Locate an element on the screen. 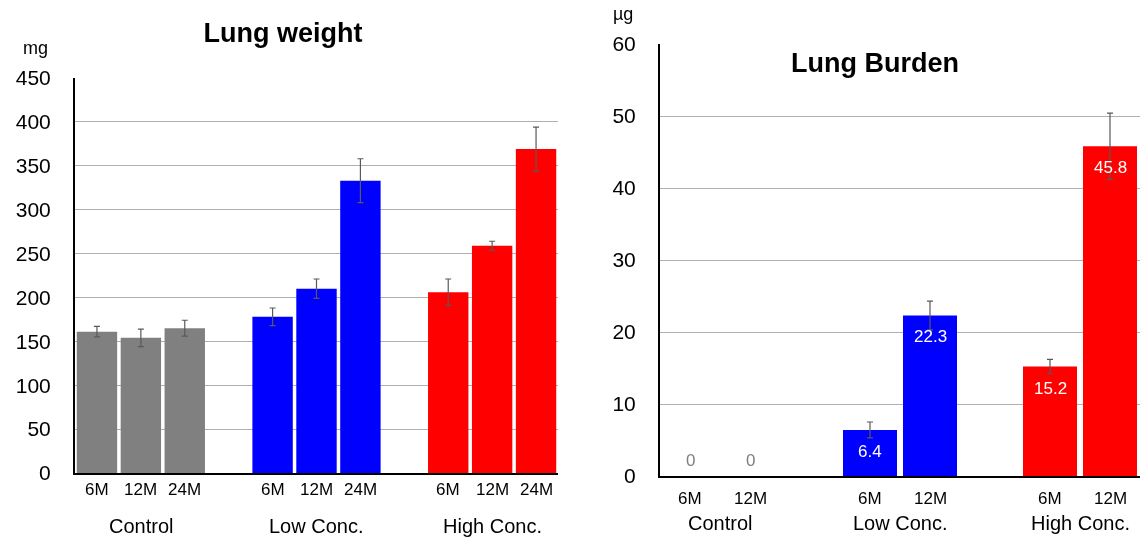  chart-title: Lung weight is located at coordinates (283, 33).